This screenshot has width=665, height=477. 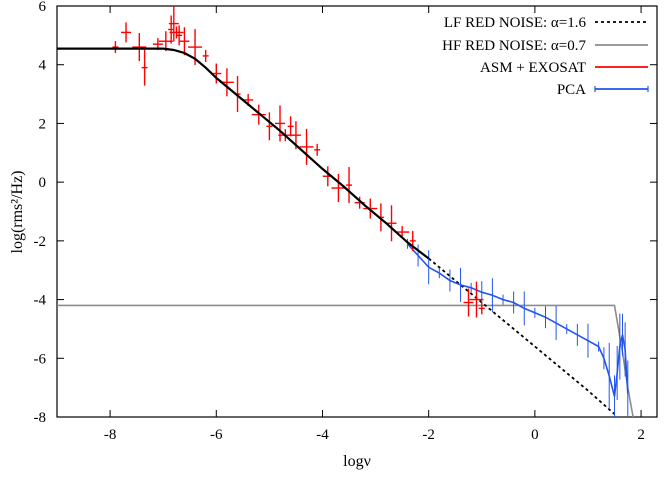 What do you see at coordinates (322, 435) in the screenshot?
I see `x-tick-label: -4` at bounding box center [322, 435].